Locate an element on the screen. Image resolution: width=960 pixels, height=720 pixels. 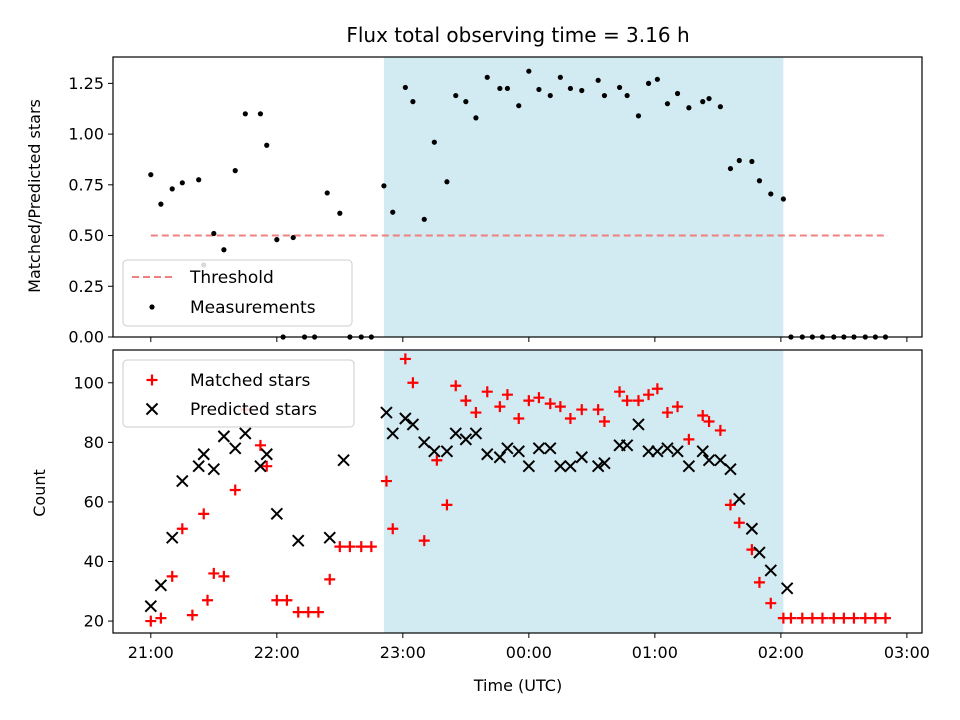
x-tick-label: 21:00 is located at coordinates (151, 652).